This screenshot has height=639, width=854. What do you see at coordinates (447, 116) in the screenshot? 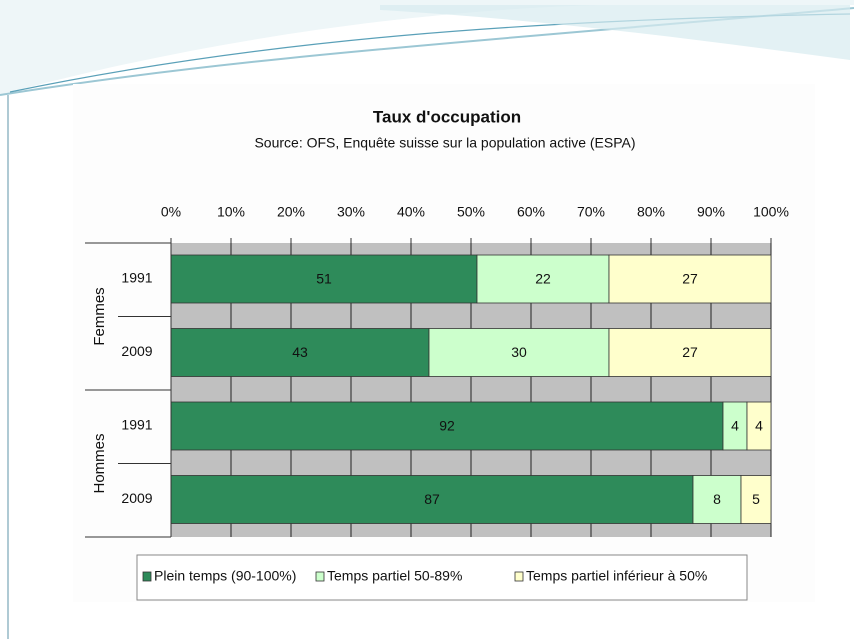
I see `chart-title: Taux d'occupation` at bounding box center [447, 116].